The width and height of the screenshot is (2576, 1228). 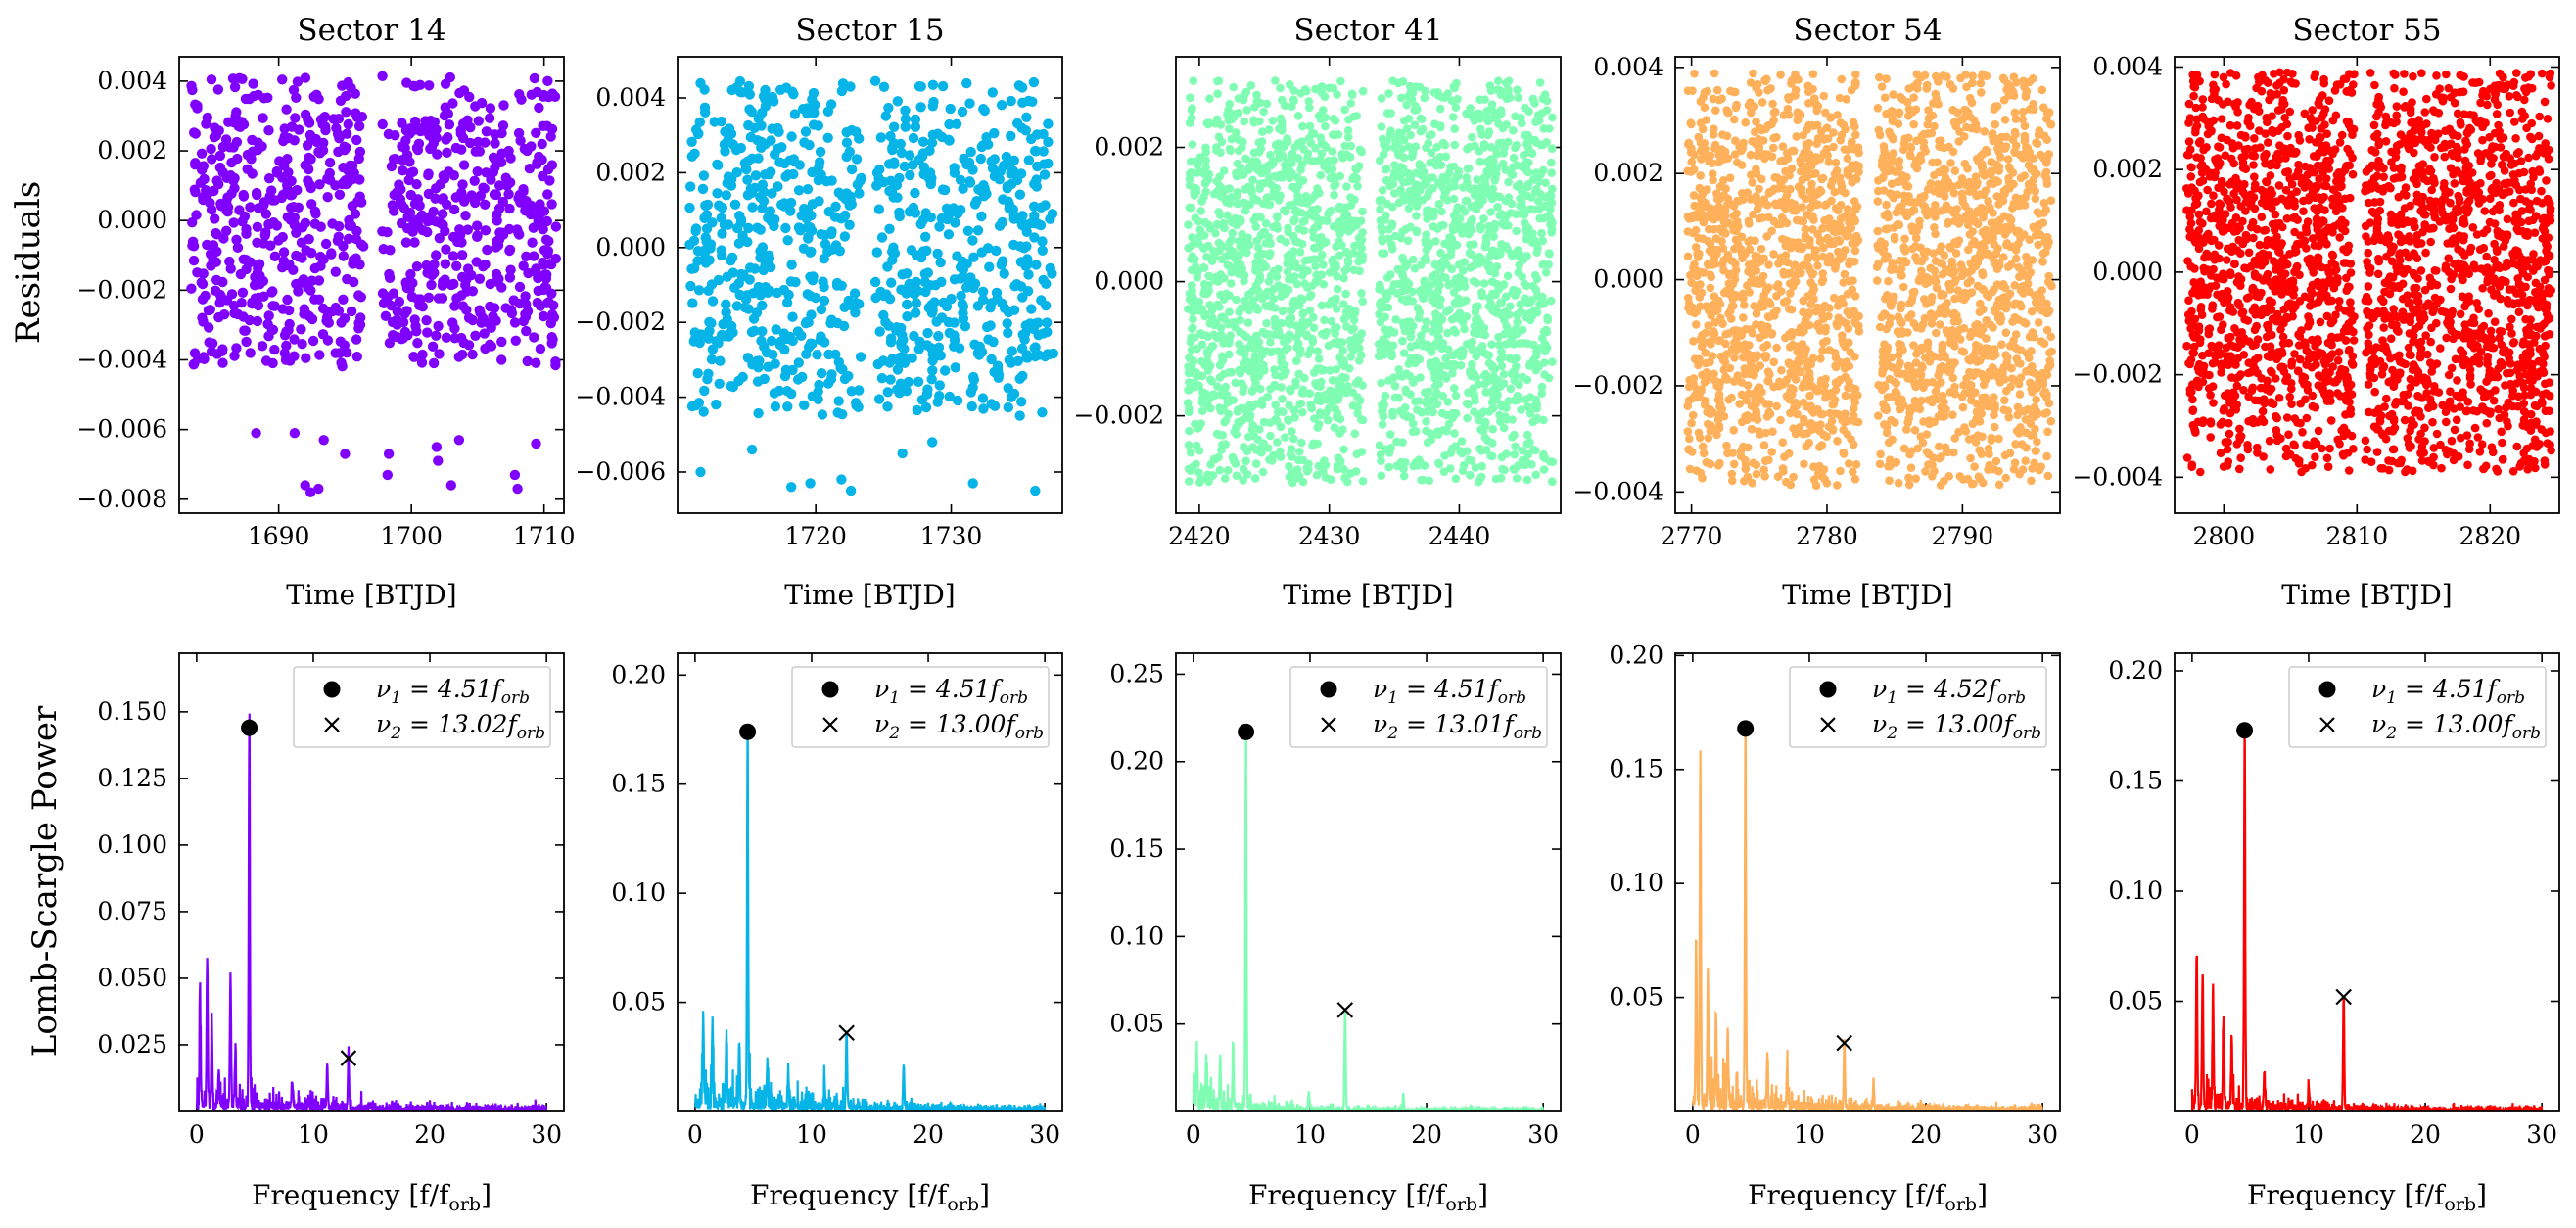 I want to click on y-tick-label: −0.006, so click(x=620, y=471).